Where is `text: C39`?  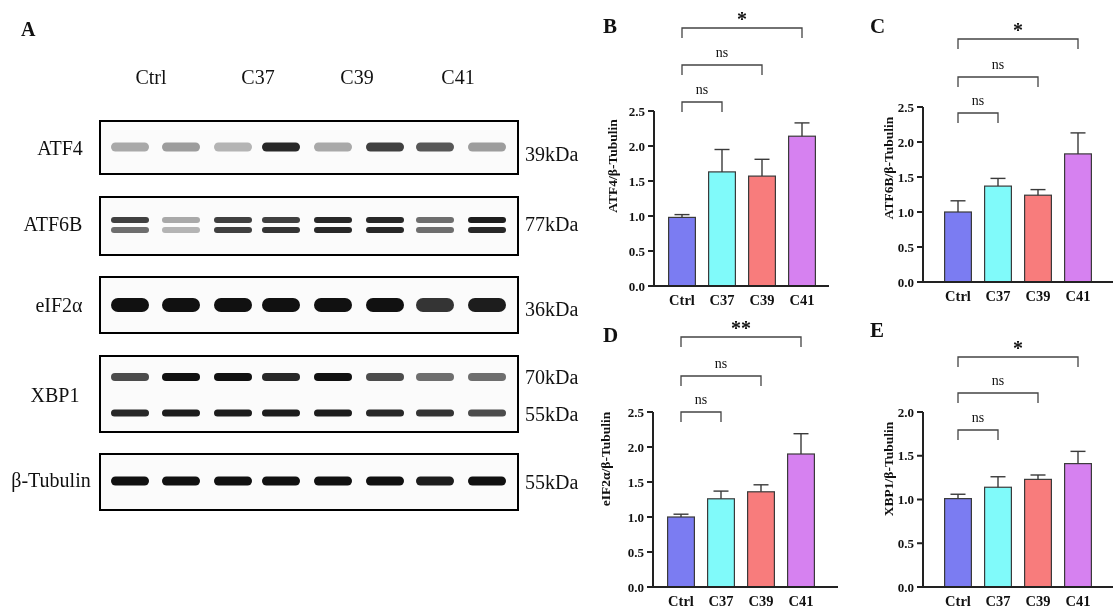 text: C39 is located at coordinates (357, 77).